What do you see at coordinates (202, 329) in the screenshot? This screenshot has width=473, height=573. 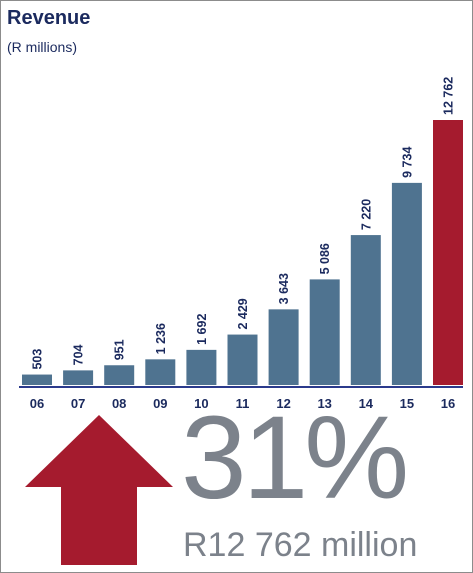 I see `value-label-10: 1 692` at bounding box center [202, 329].